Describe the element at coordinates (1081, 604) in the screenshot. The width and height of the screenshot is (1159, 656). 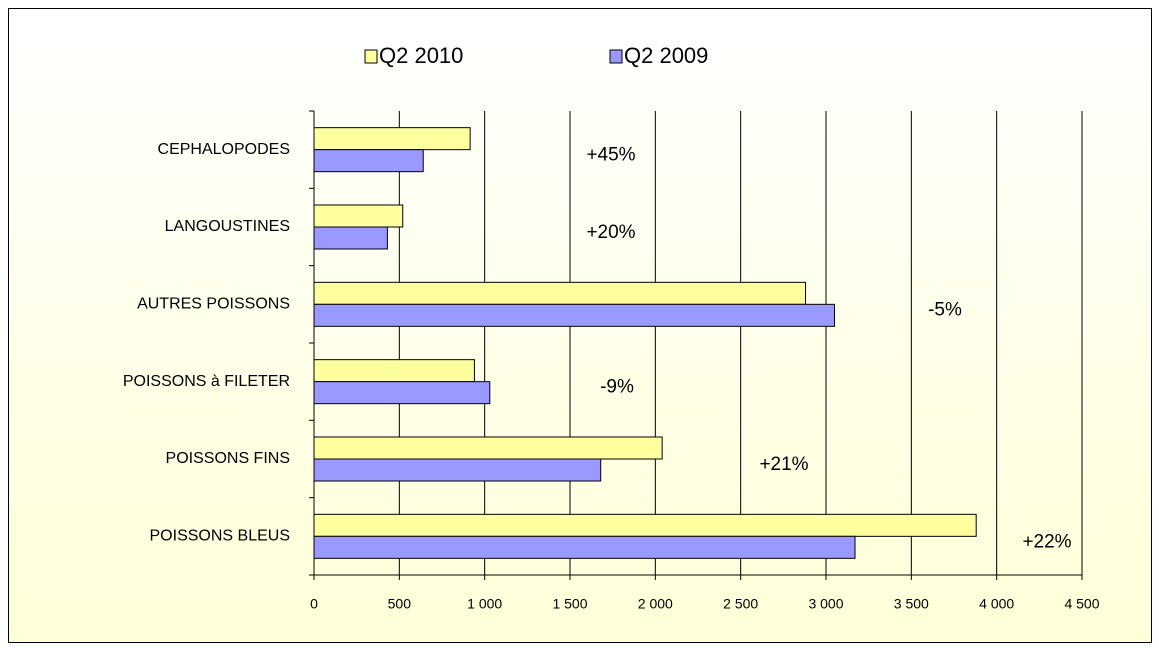
I see `x-tick-label: 4 500` at that location.